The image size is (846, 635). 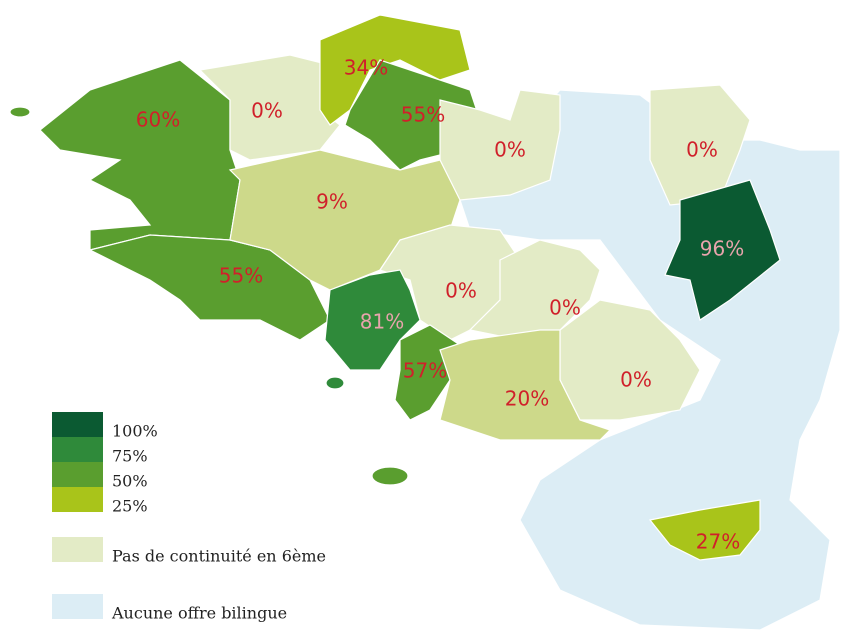 I want to click on legend-label: Pas de continuité en 6ème, so click(x=219, y=556).